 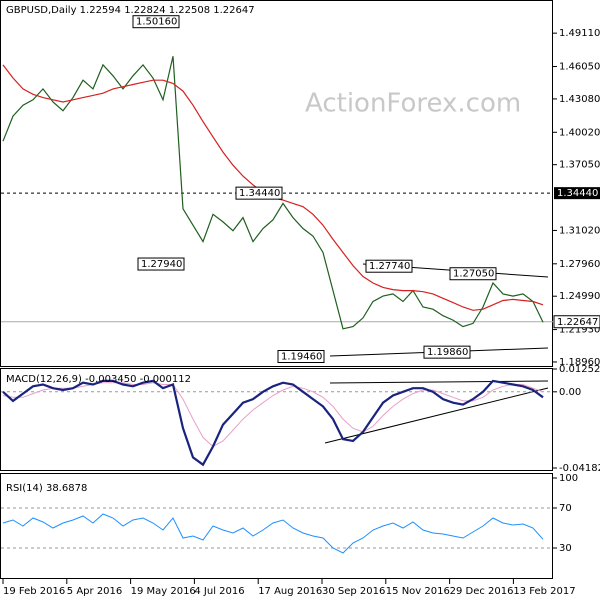 What do you see at coordinates (579, 67) in the screenshot?
I see `y-tick-label: 1.46050` at bounding box center [579, 67].